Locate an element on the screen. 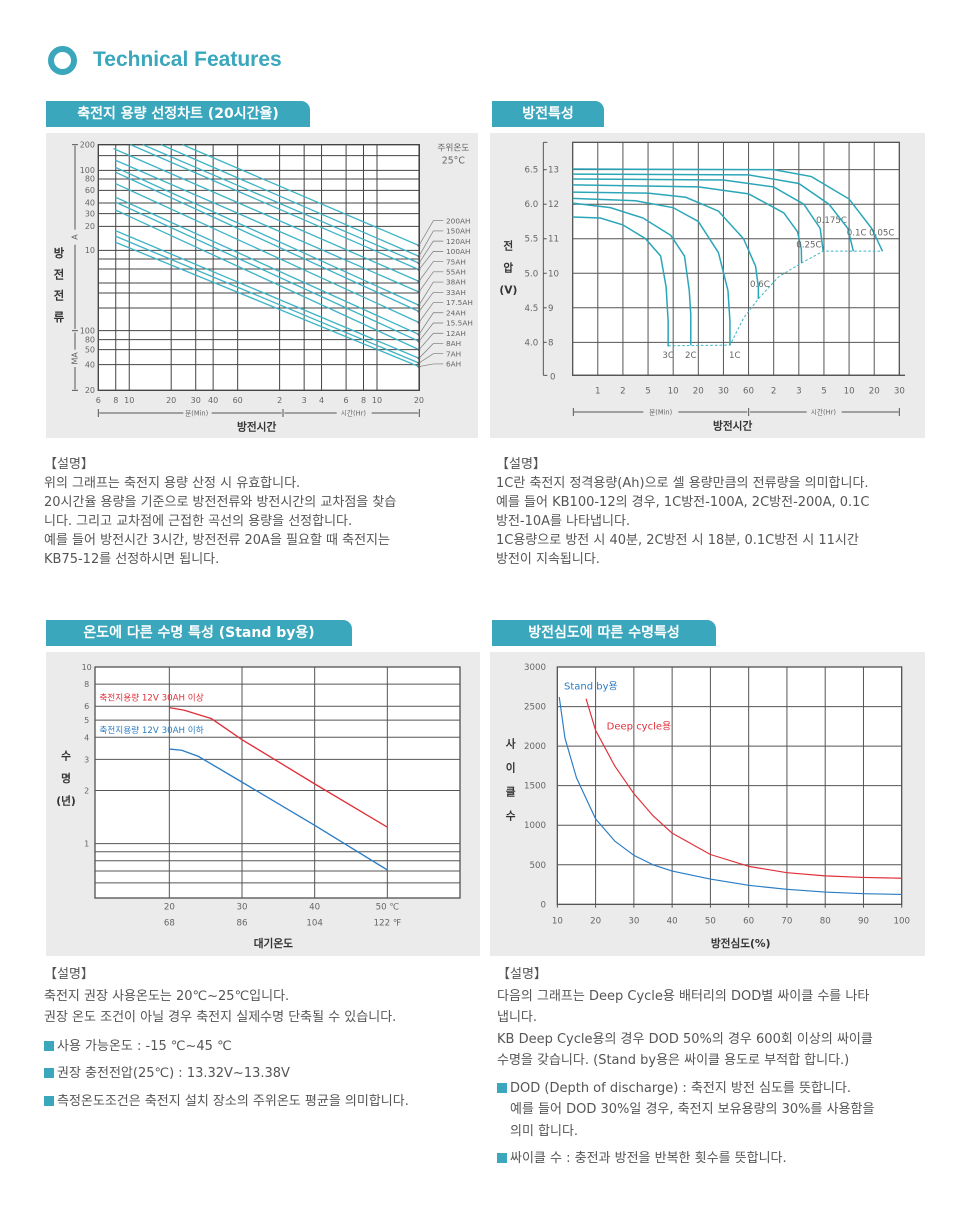  description-line: KB75-12를 선정하시면 됩니다. is located at coordinates (132, 559).